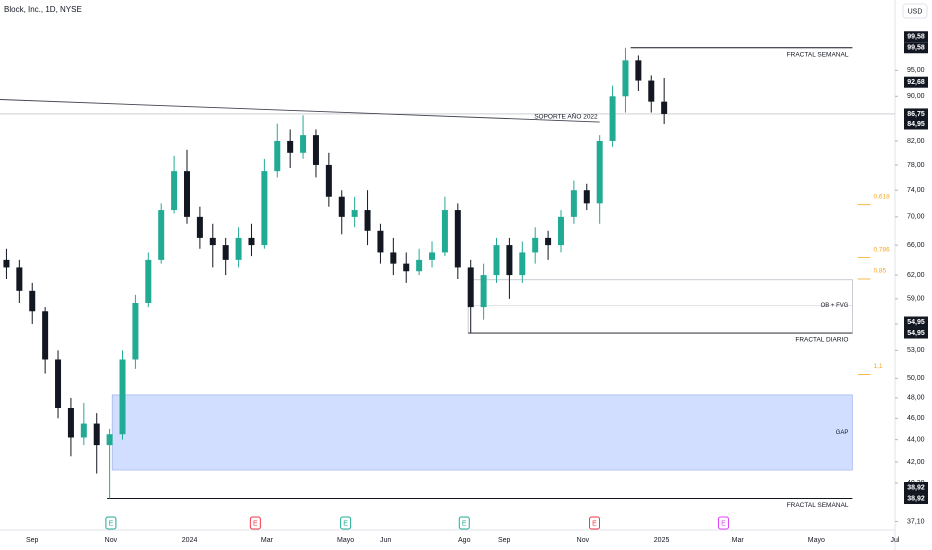  What do you see at coordinates (345, 540) in the screenshot?
I see `x-tick-label: Mayo` at bounding box center [345, 540].